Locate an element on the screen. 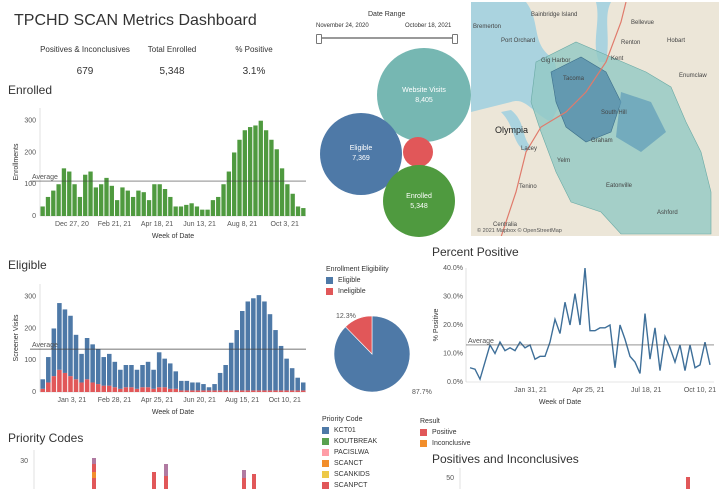 This screenshot has width=720, height=491. bubble-eligible is located at coordinates (361, 154).